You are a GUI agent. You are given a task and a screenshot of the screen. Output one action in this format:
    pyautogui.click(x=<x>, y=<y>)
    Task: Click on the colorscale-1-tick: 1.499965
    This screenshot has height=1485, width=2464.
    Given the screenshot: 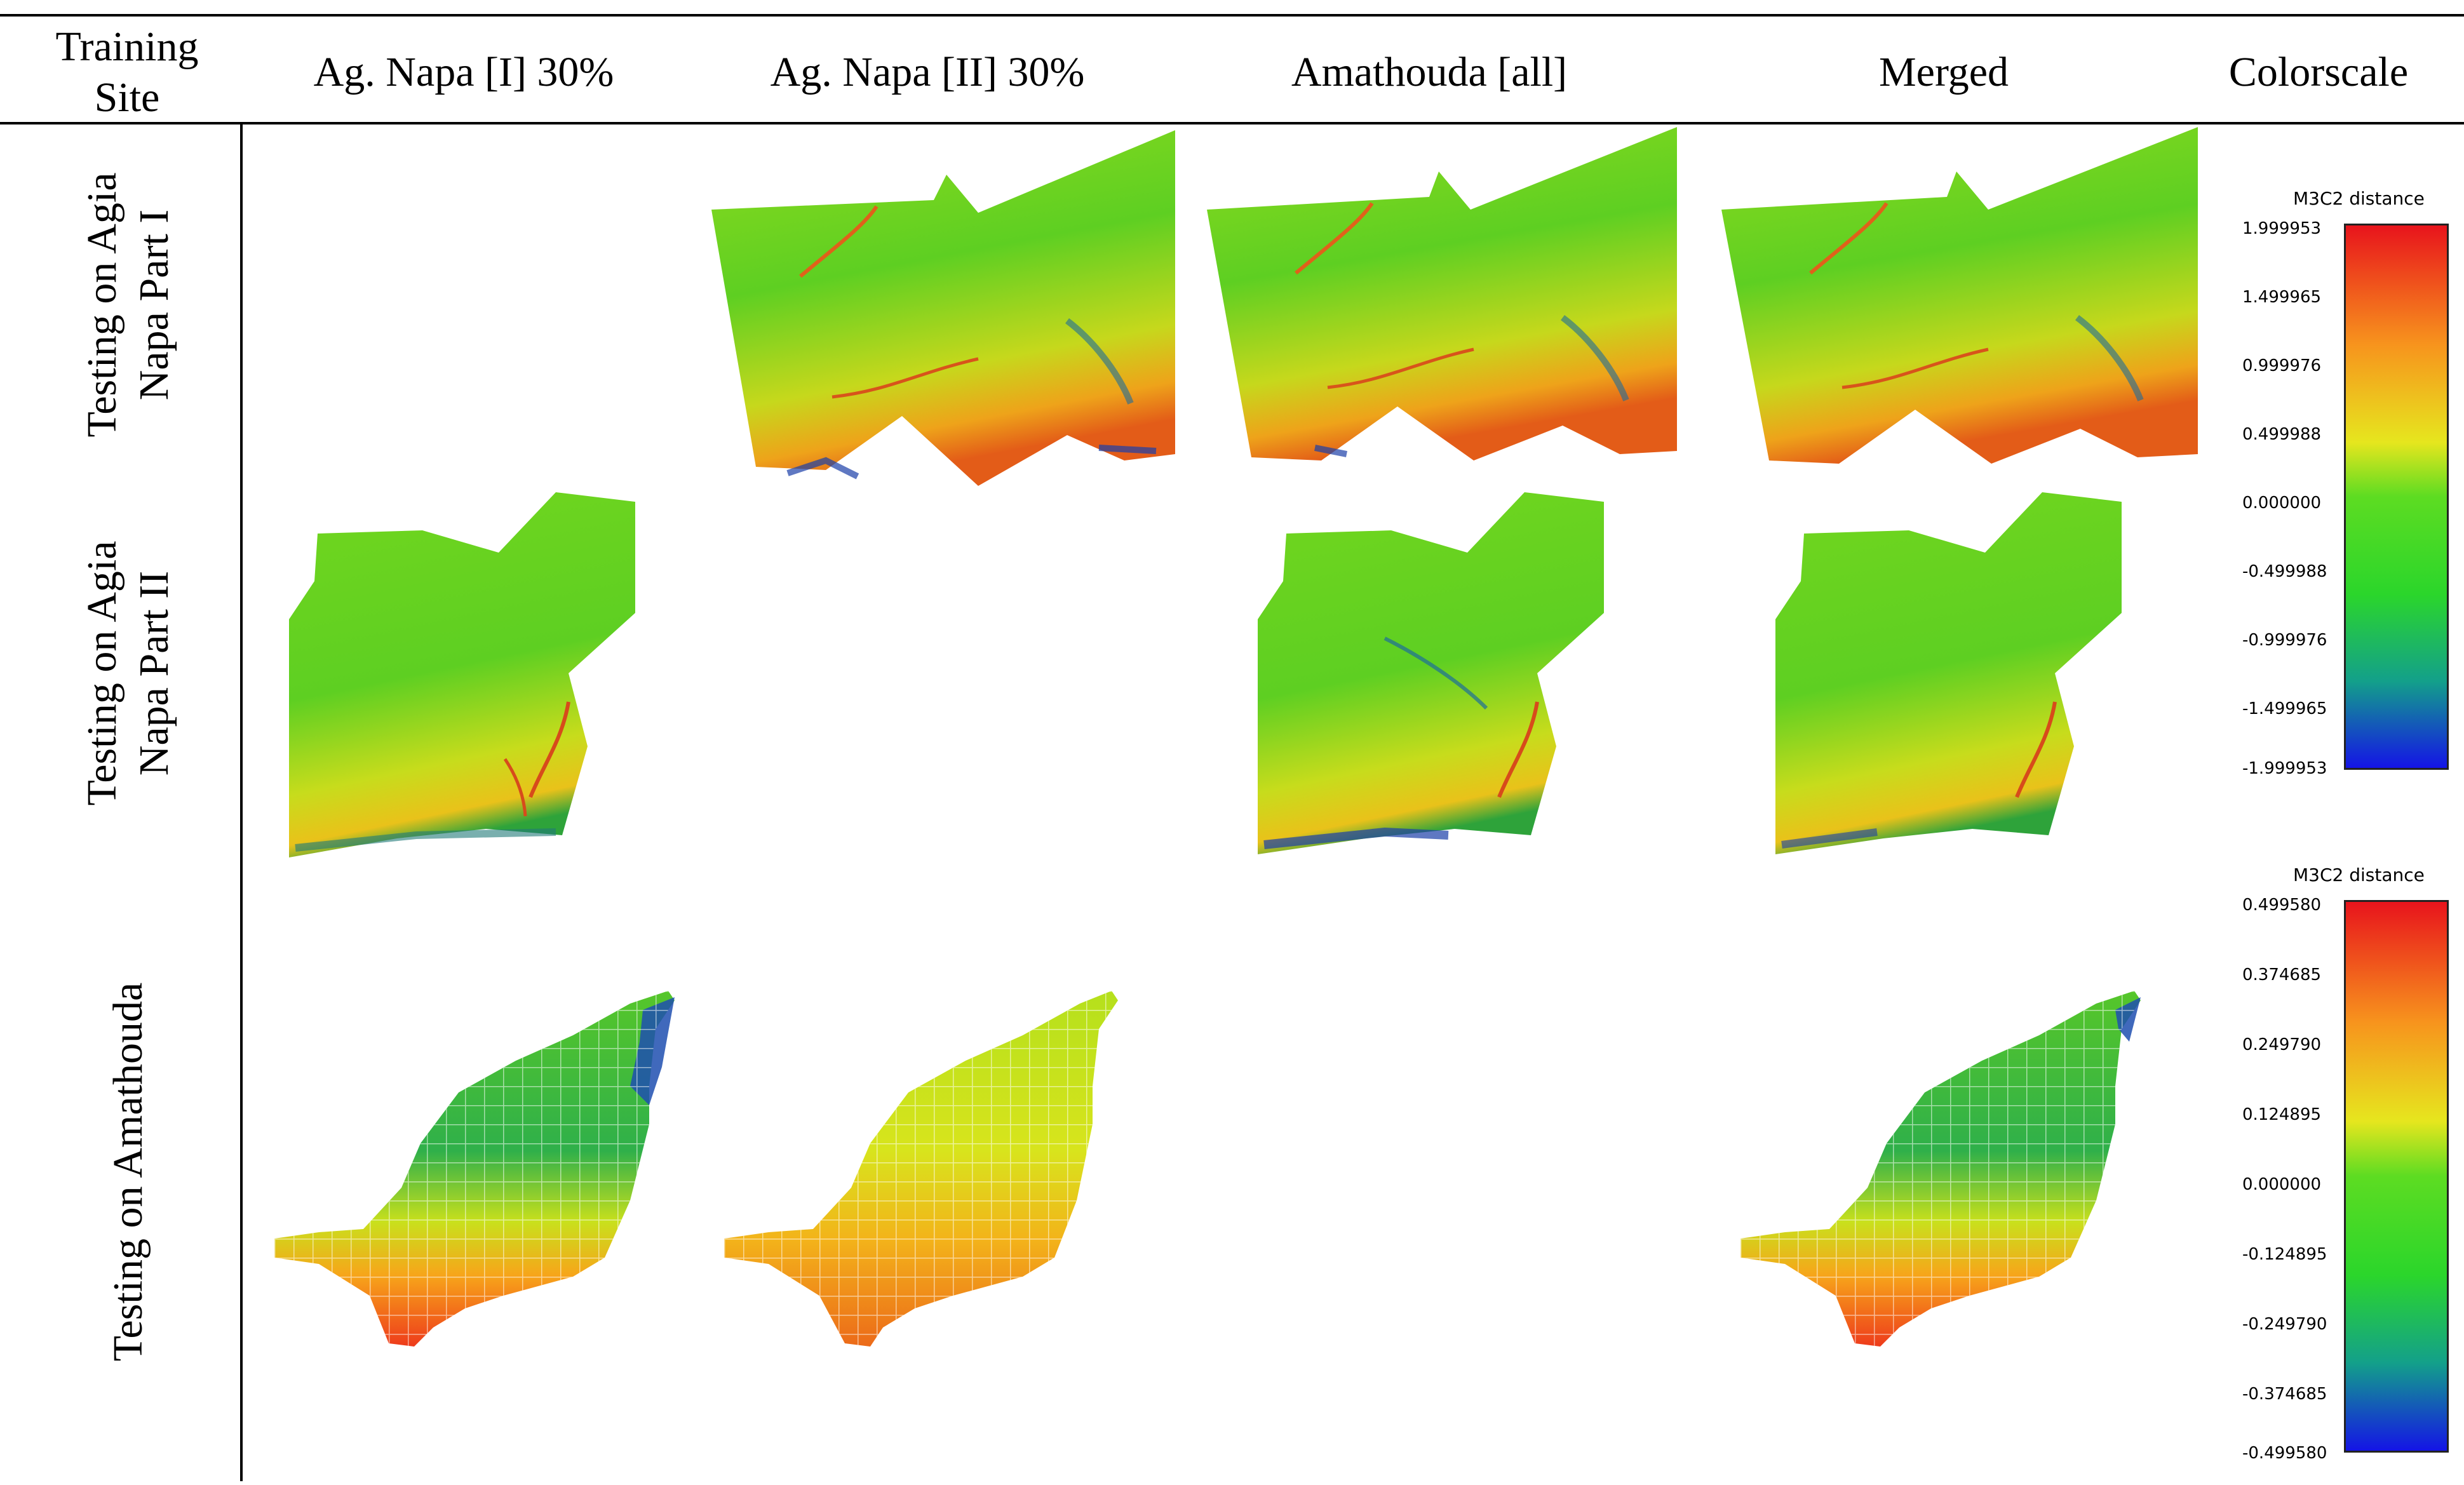 What is the action you would take?
    pyautogui.click(x=2282, y=298)
    